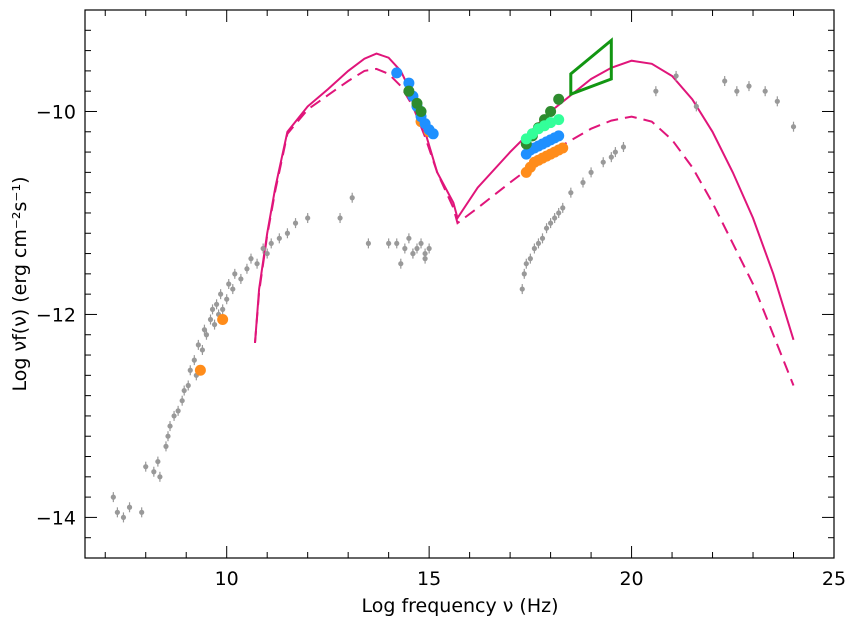 This screenshot has width=849, height=621. Describe the element at coordinates (591, 67) in the screenshot. I see `xray-bowtie` at that location.